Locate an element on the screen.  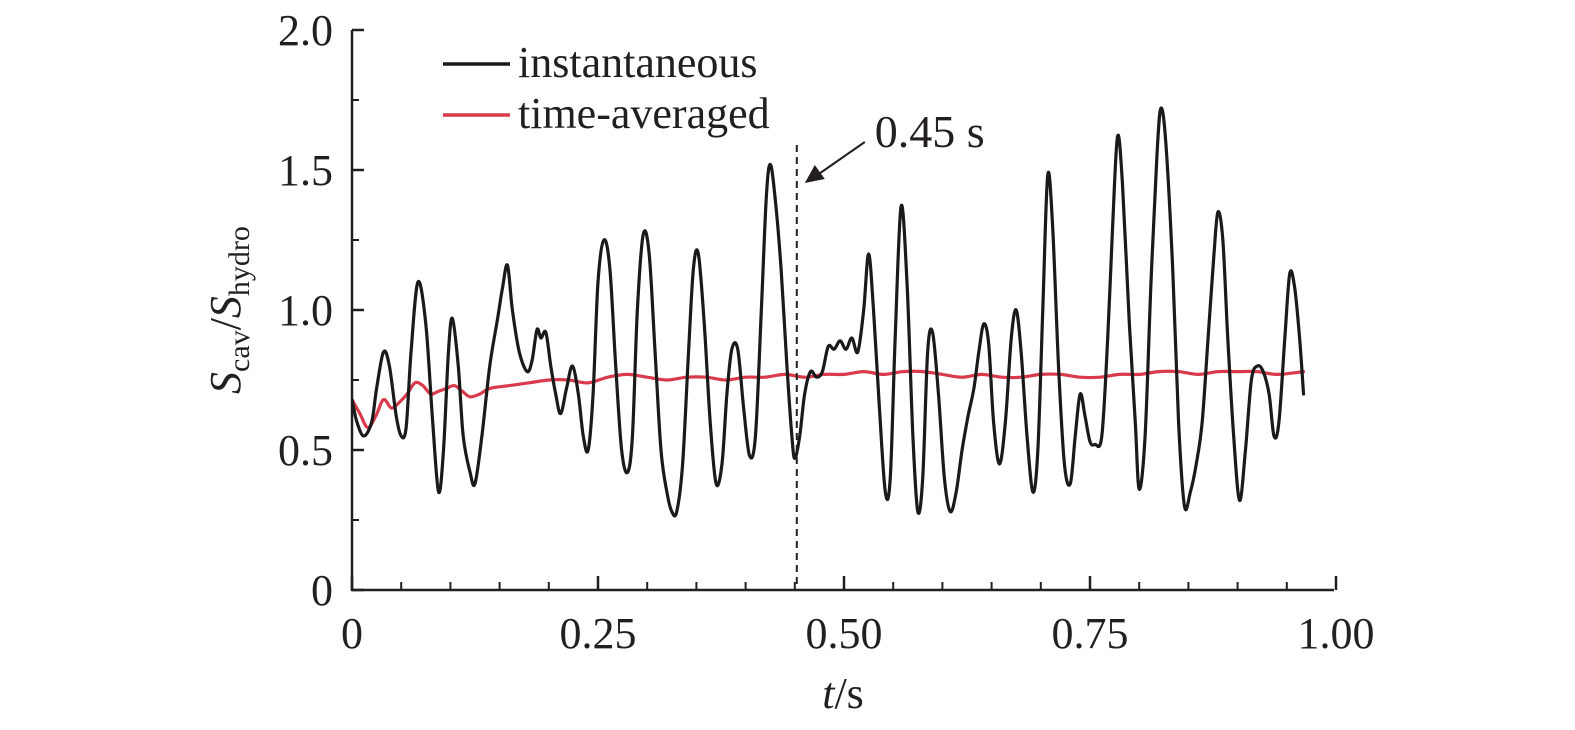
annotation-arrow is located at coordinates (842, 158).